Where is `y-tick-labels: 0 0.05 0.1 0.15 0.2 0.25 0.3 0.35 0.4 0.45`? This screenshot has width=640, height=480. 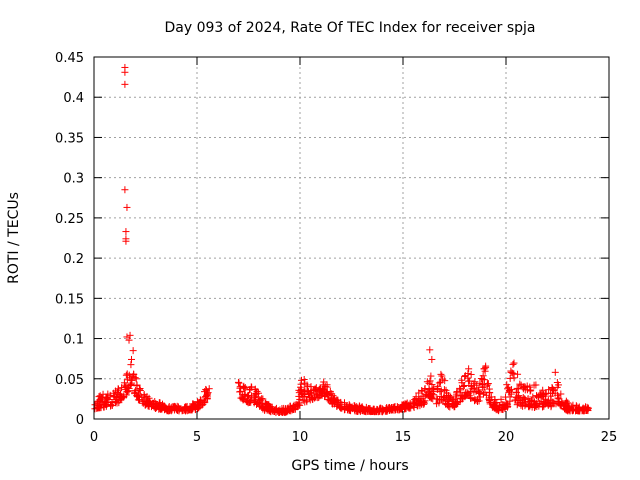
y-tick-labels: 0 0.05 0.1 0.15 0.2 0.25 0.3 0.35 0.4 0.45 is located at coordinates (69, 239).